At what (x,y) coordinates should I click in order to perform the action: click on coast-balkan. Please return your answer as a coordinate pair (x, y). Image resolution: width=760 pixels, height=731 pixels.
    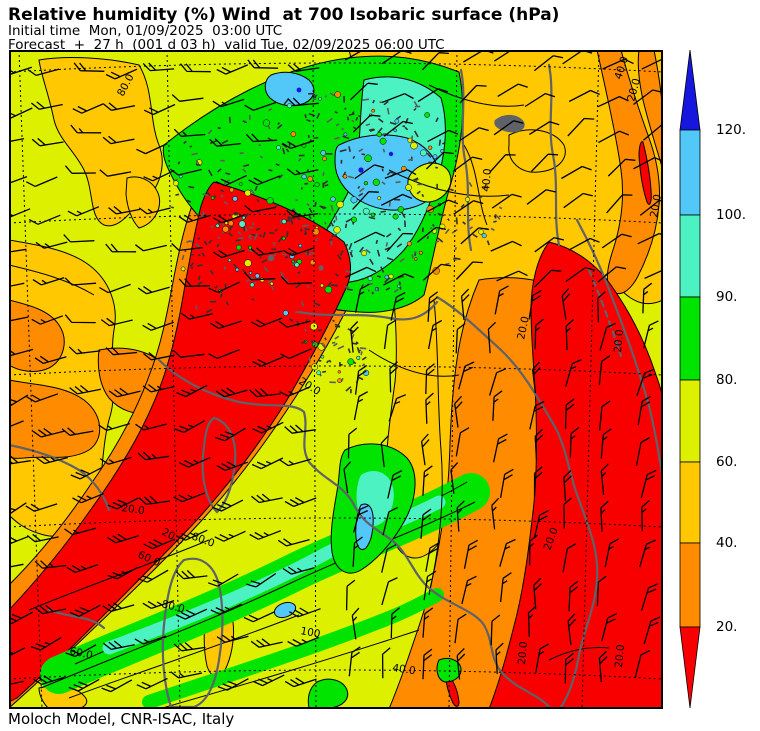
    Looking at the image, I should click on (619, 350).